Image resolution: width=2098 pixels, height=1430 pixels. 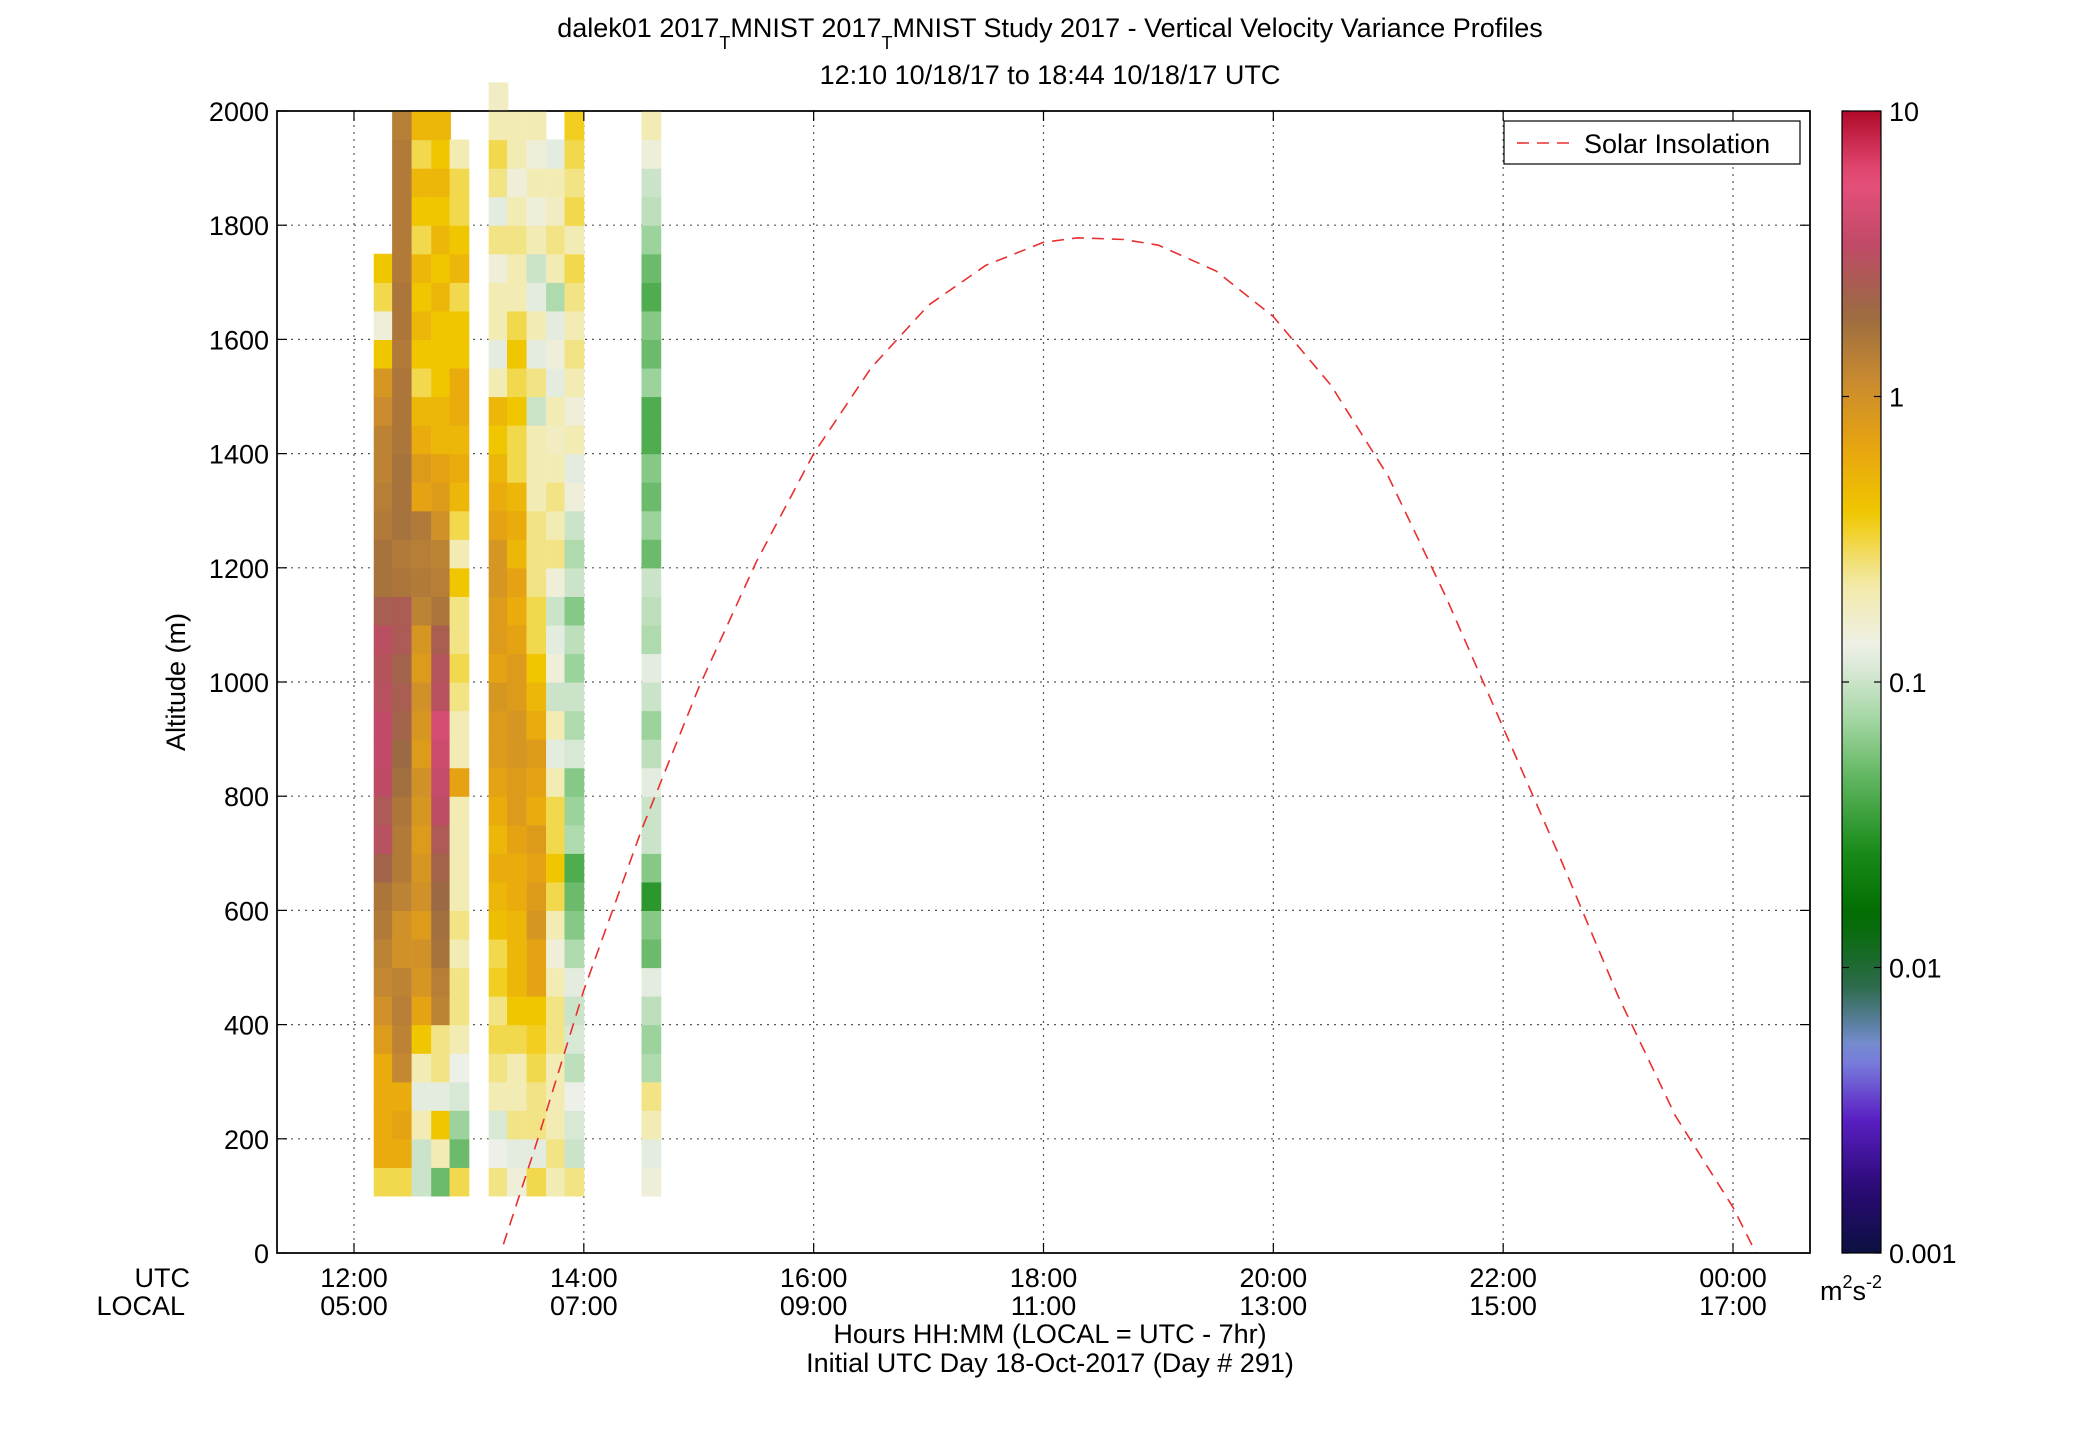 I want to click on x-tick-label-utc: 18:00, so click(x=1044, y=1278).